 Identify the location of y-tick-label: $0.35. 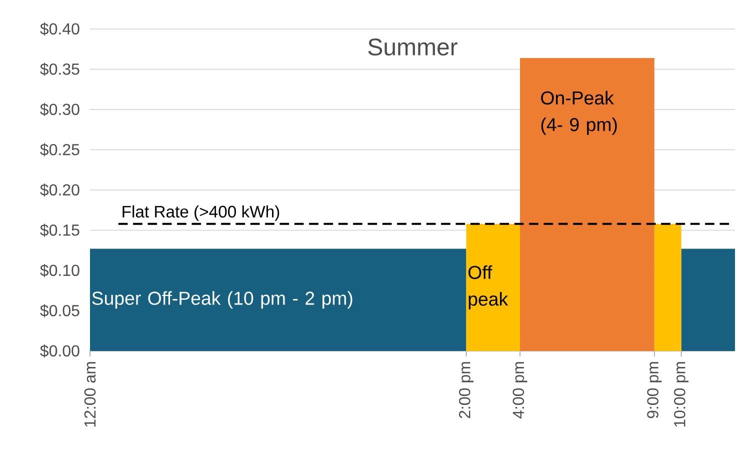
(60, 69).